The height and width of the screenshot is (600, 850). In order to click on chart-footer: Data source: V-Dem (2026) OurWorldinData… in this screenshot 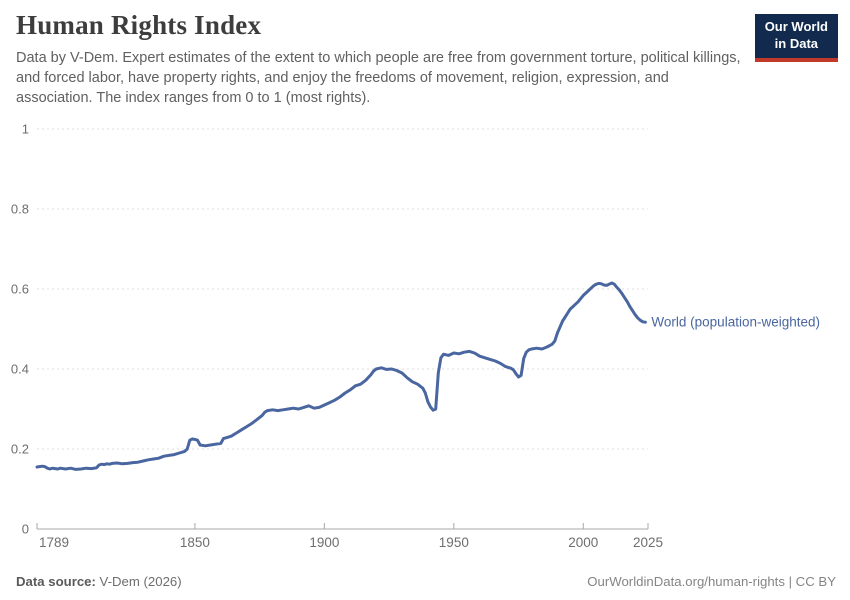, I will do `click(426, 581)`.